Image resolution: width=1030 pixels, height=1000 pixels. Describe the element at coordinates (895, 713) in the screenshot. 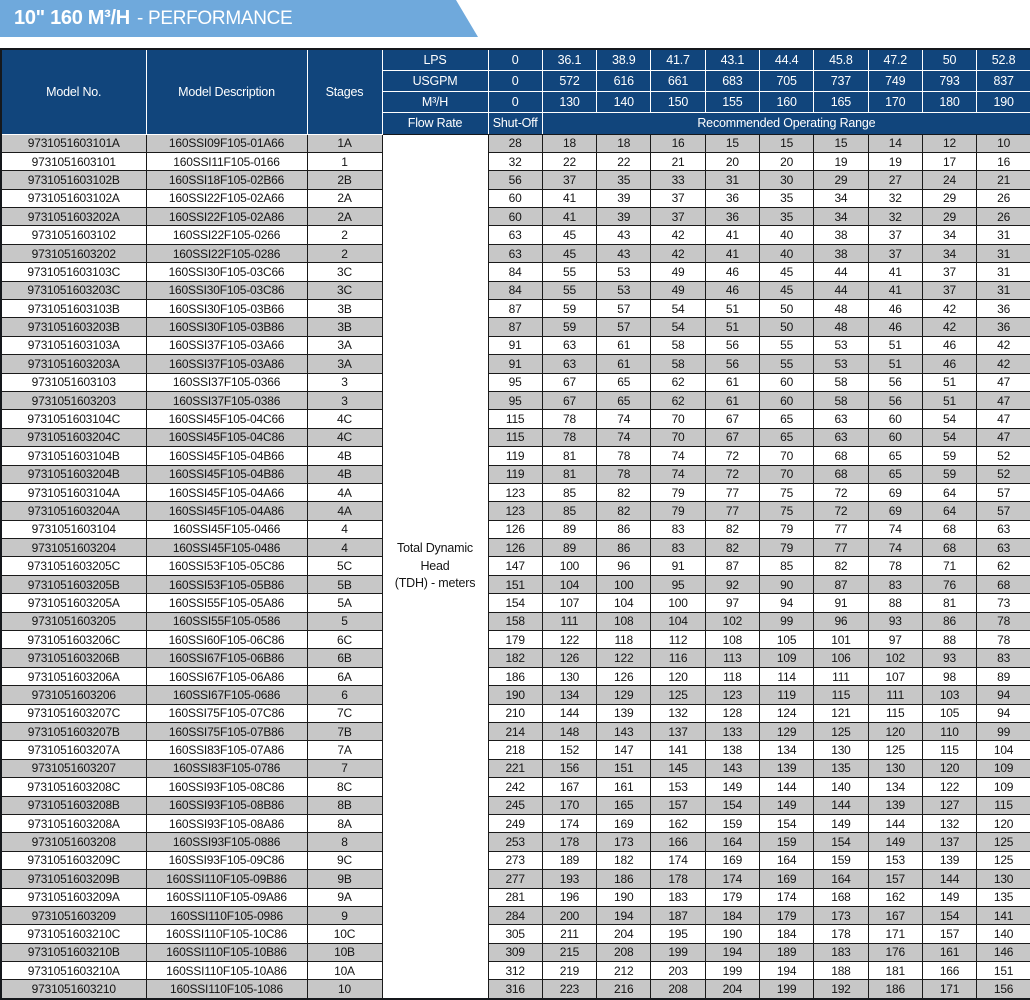

I see `value-cell: 115` at that location.